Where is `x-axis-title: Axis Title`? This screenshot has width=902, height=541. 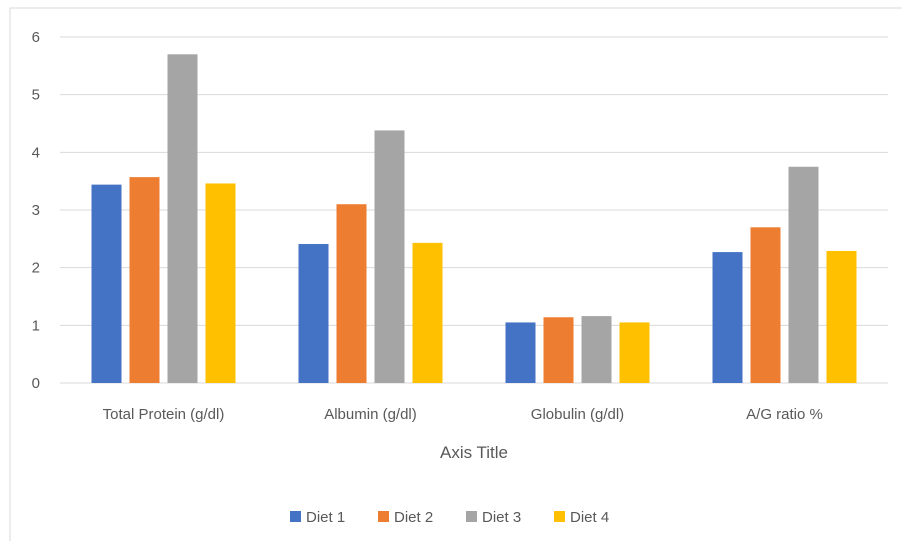
x-axis-title: Axis Title is located at coordinates (474, 452).